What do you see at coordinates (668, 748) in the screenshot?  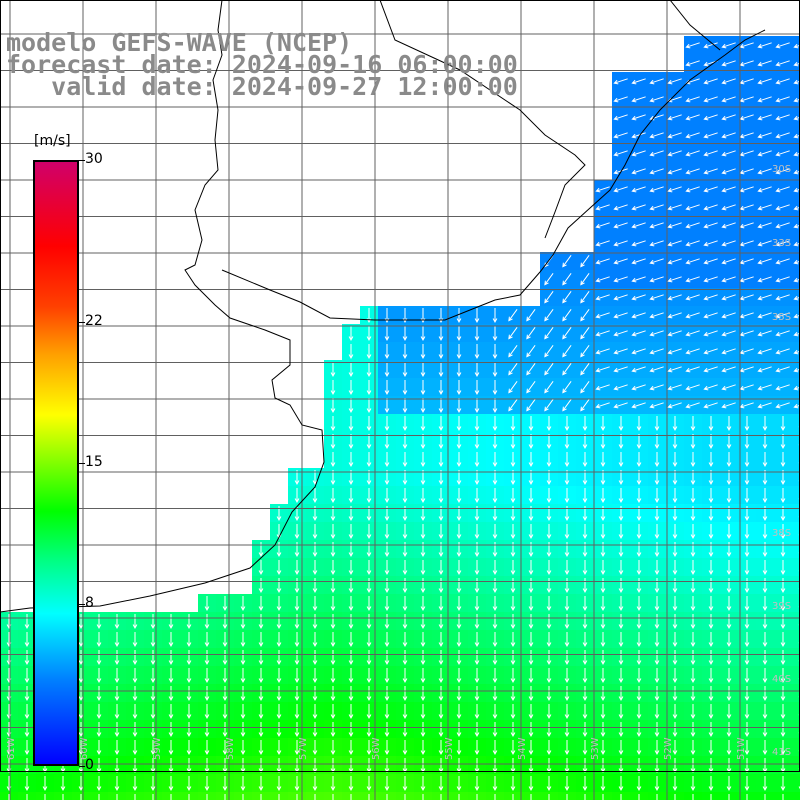 I see `longitude-label: 52W` at bounding box center [668, 748].